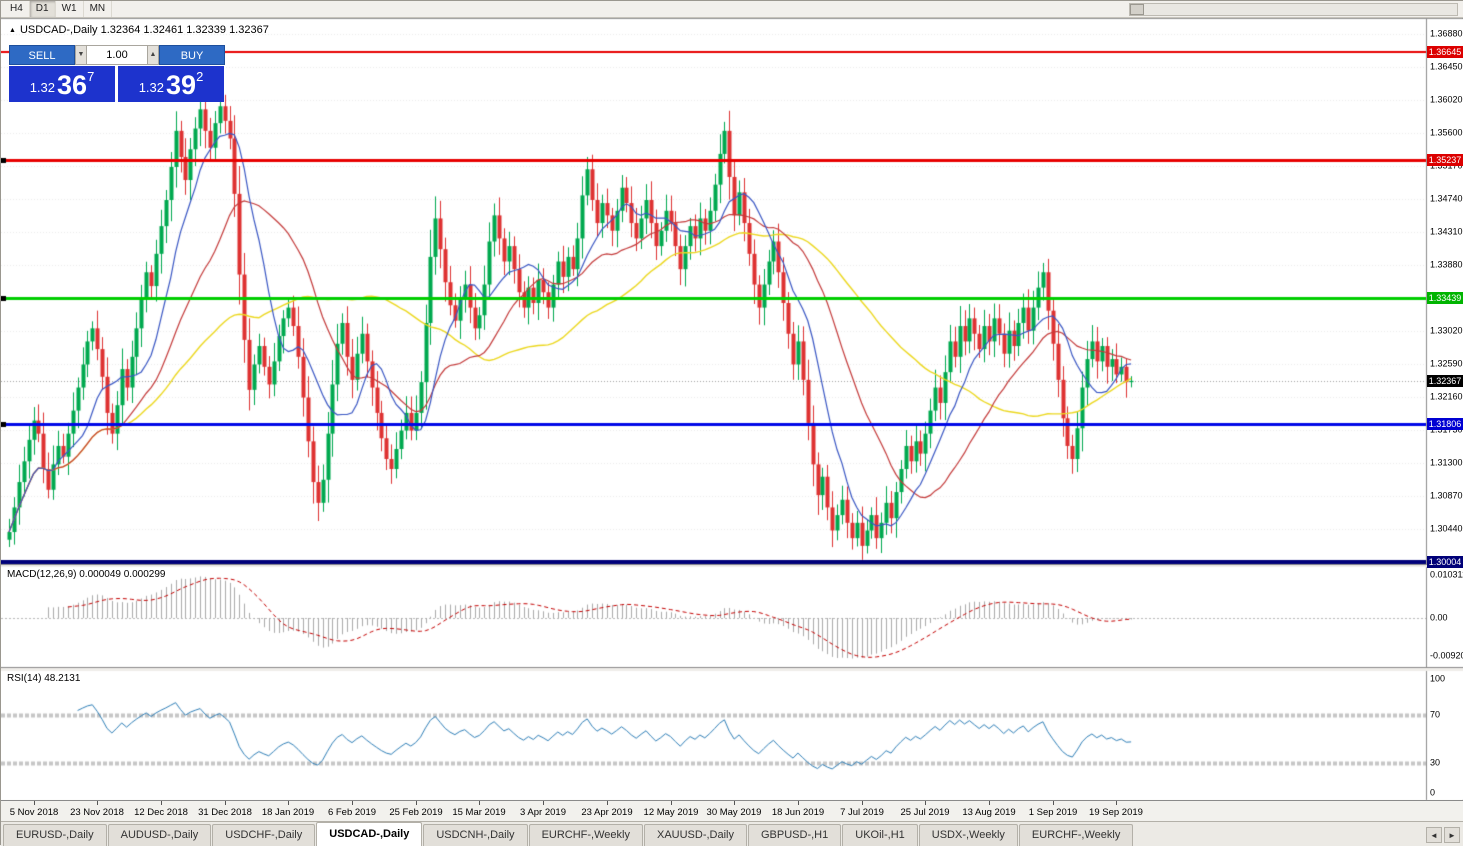 Image resolution: width=1463 pixels, height=846 pixels. What do you see at coordinates (34, 812) in the screenshot?
I see `date-label: 5 Nov 2018` at bounding box center [34, 812].